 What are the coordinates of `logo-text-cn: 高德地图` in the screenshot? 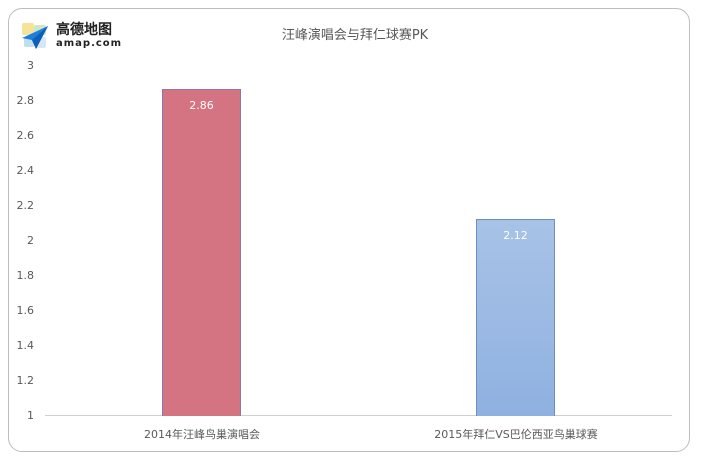 It's located at (84, 30).